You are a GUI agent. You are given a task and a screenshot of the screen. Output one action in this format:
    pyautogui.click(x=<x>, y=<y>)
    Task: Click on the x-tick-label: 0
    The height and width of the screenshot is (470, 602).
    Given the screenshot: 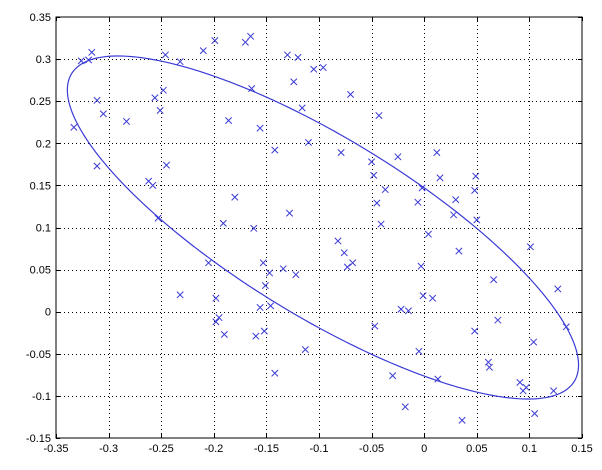 What is the action you would take?
    pyautogui.click(x=424, y=449)
    